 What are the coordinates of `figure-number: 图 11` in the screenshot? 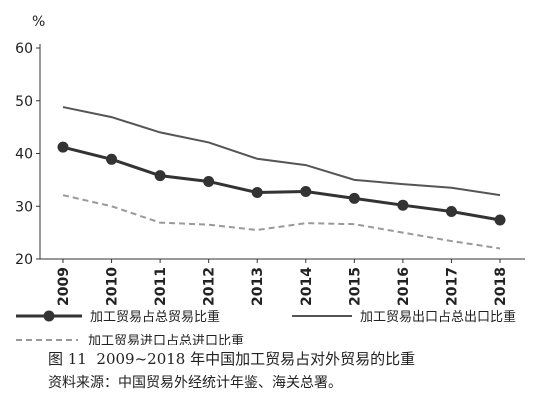 It's located at (67, 359).